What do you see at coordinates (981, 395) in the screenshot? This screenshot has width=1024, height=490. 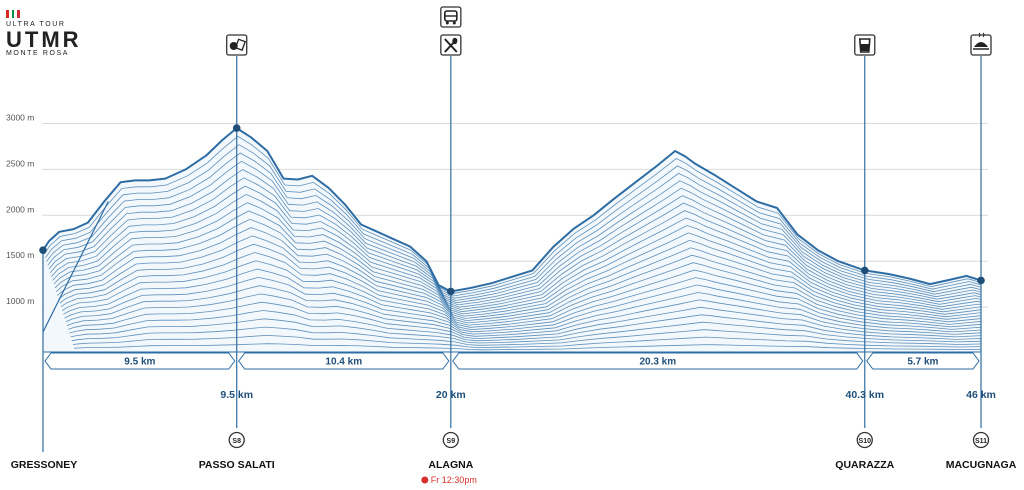 I see `distance-label: 46 km` at bounding box center [981, 395].